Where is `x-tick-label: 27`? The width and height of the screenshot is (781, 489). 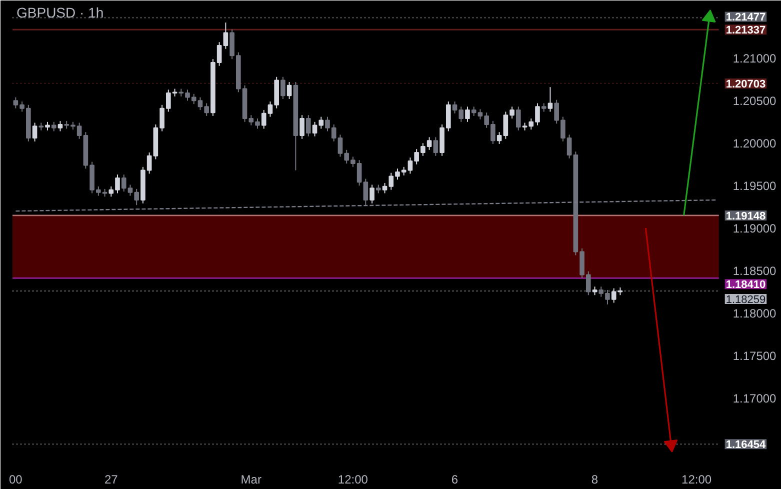
x-tick-label: 27 is located at coordinates (111, 479).